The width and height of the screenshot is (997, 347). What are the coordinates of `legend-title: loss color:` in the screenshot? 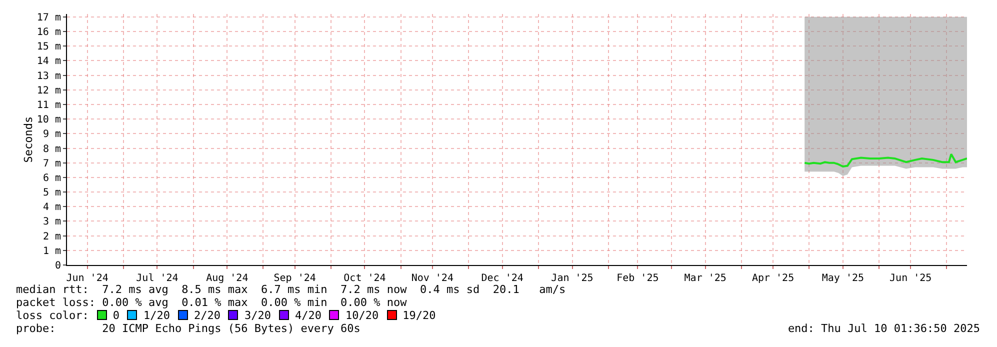 It's located at (52, 315).